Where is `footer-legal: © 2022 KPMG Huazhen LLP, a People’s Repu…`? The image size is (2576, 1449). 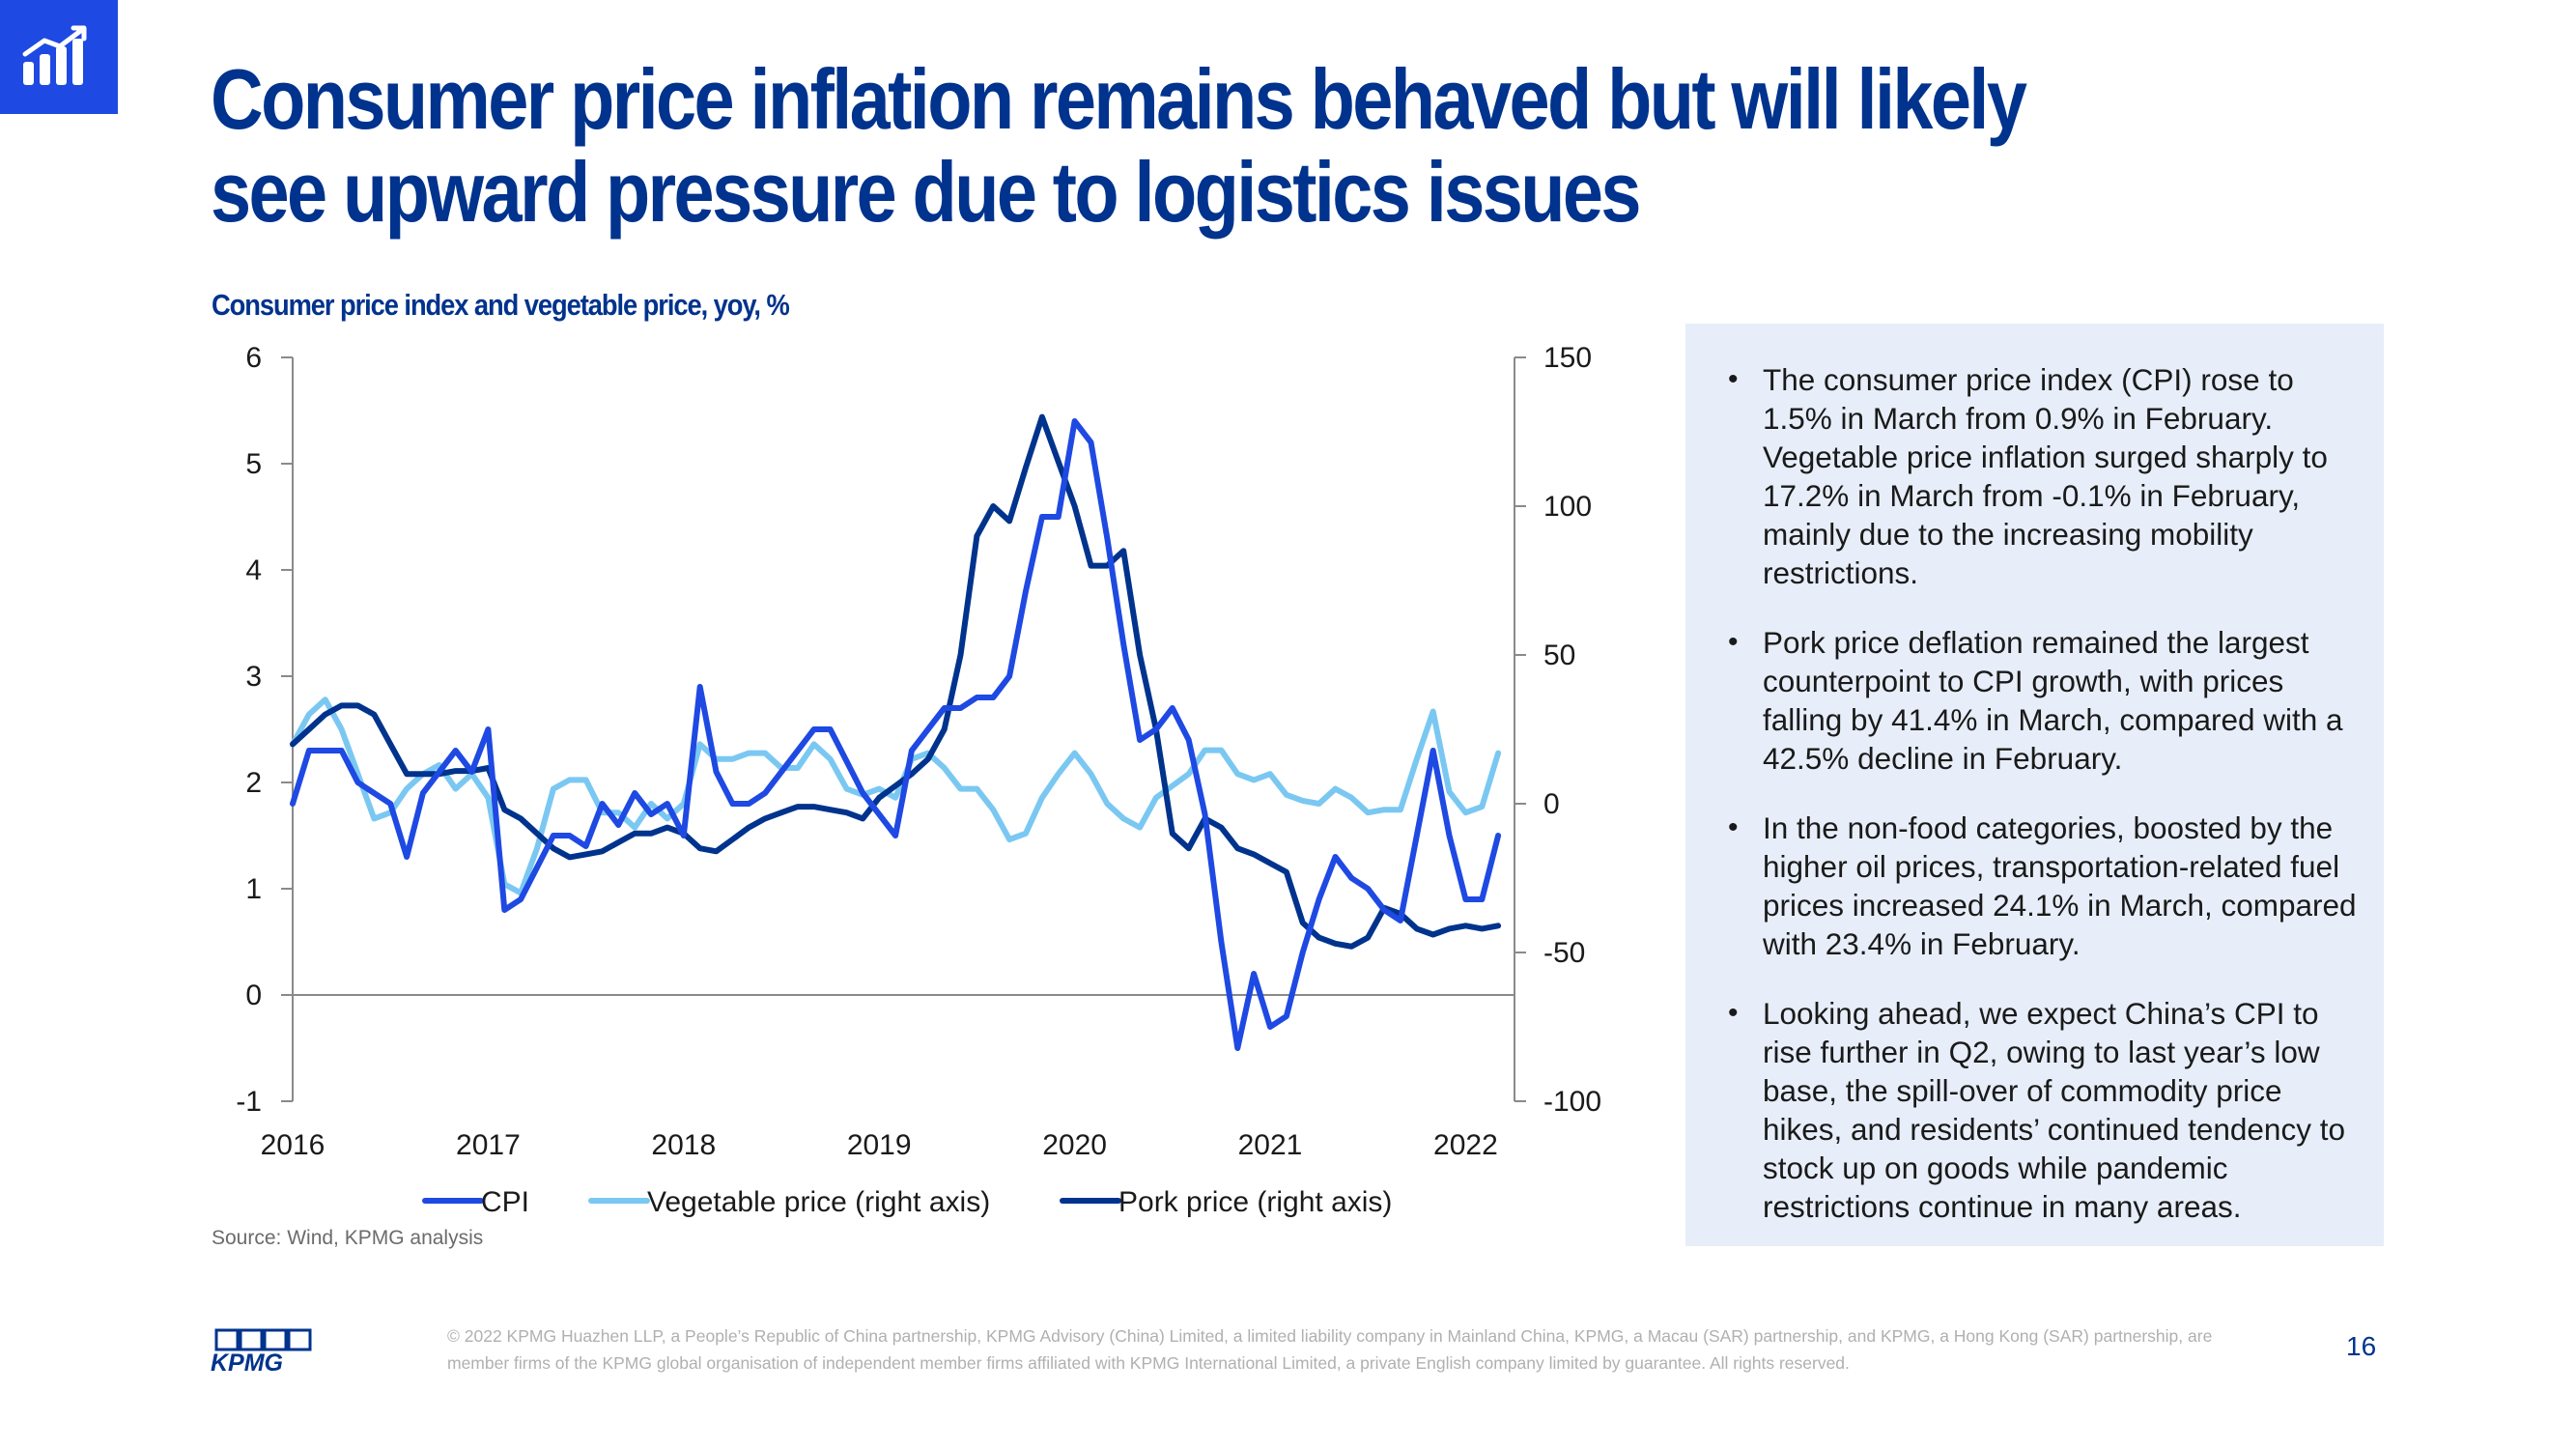 footer-legal: © 2022 KPMG Huazhen LLP, a People’s Repu… is located at coordinates (1330, 1349).